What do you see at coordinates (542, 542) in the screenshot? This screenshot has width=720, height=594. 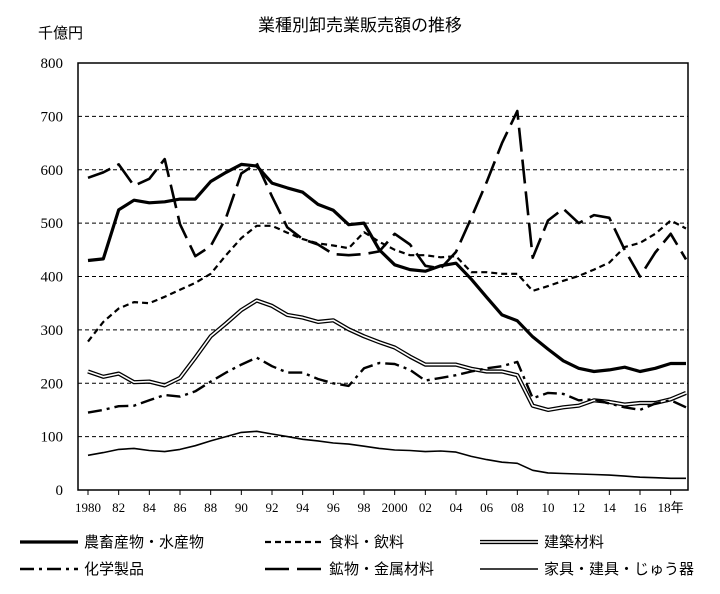 I see `legend-item: 建築材料` at bounding box center [542, 542].